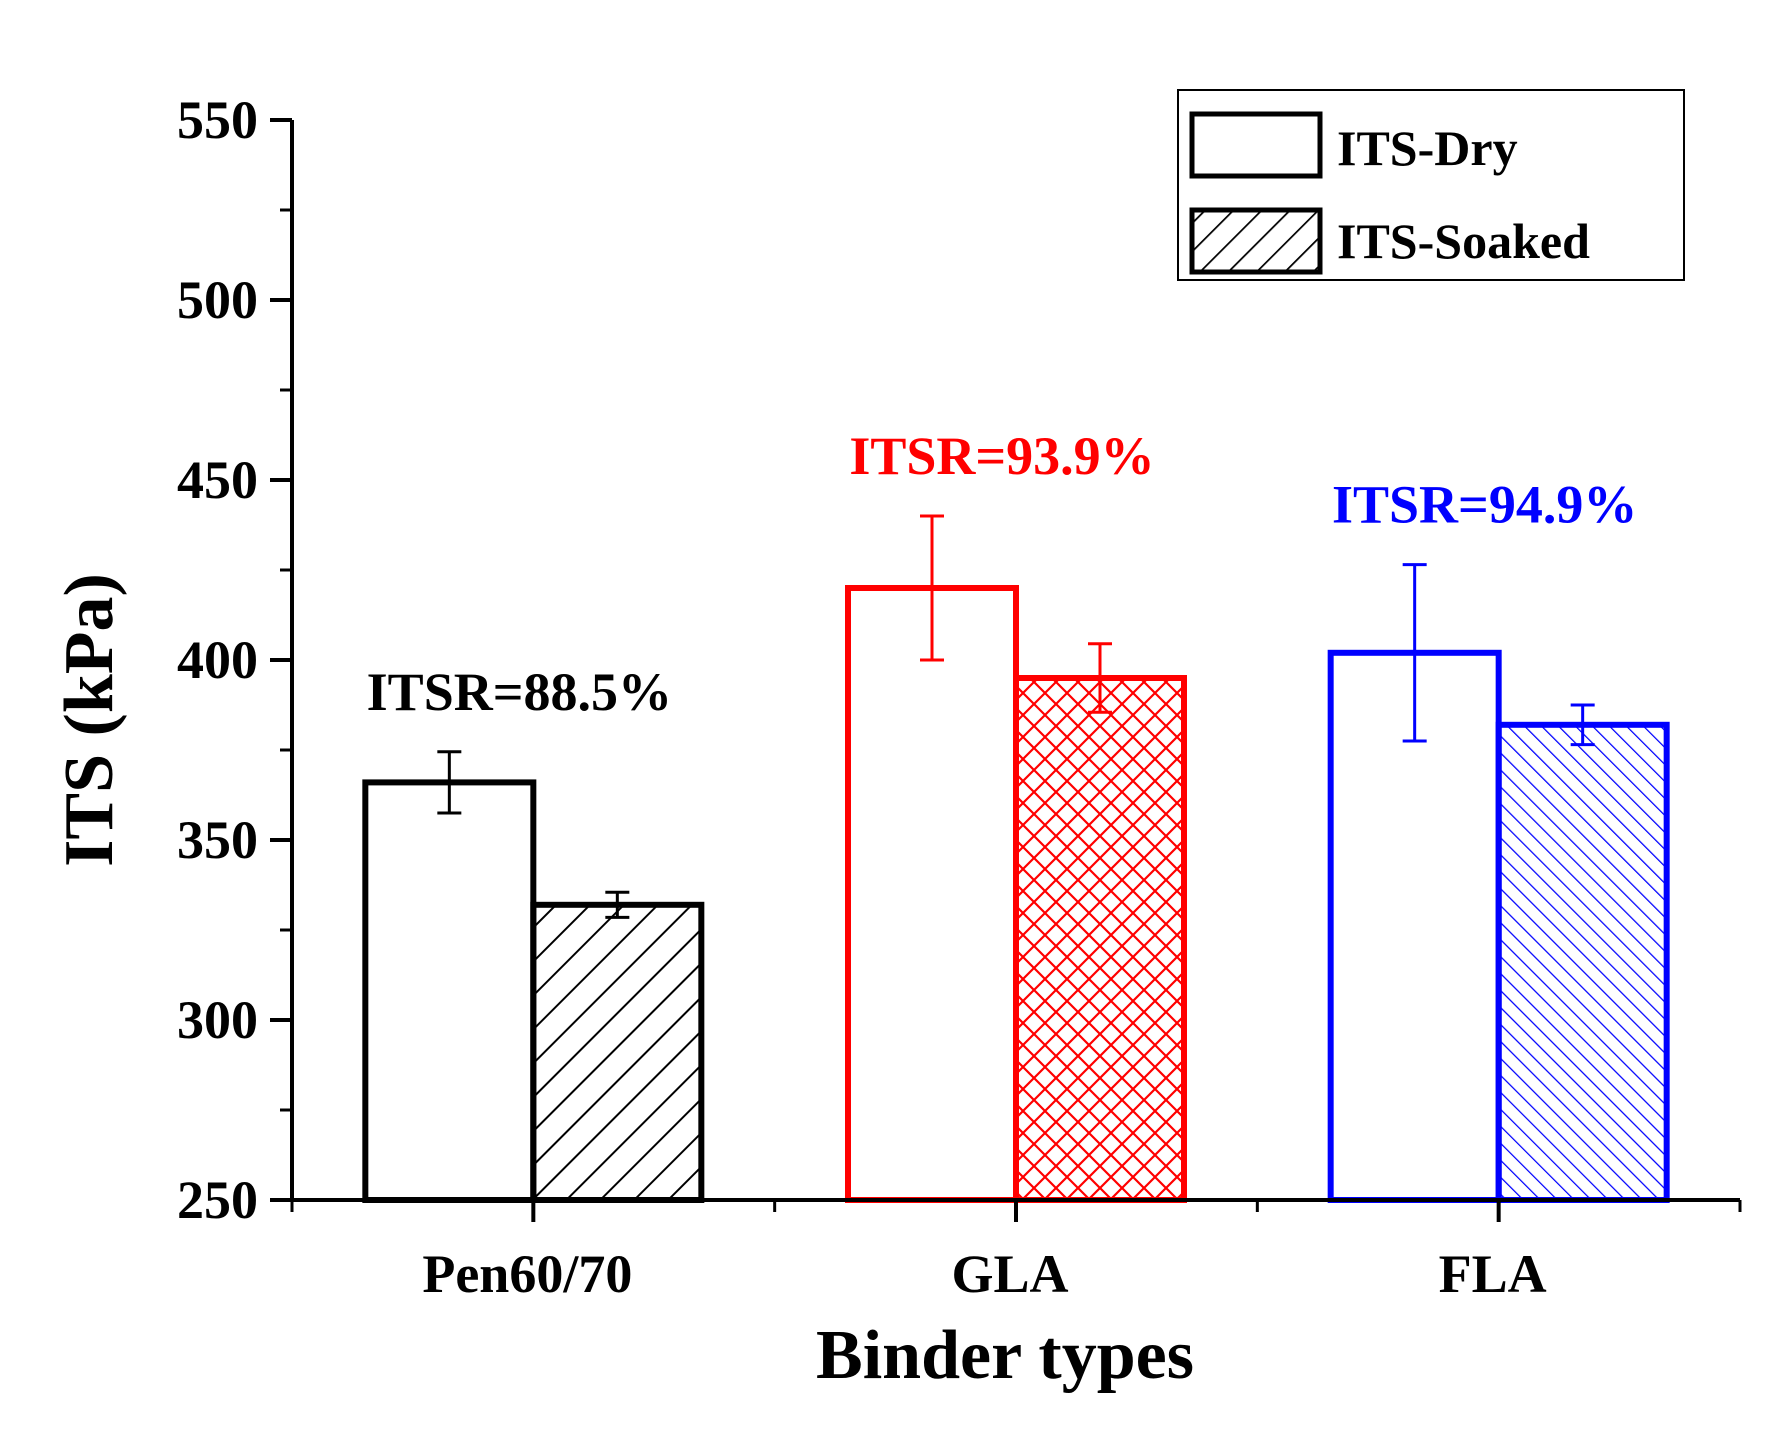  I want to click on x-category-label: Pen60/70, so click(527, 1274).